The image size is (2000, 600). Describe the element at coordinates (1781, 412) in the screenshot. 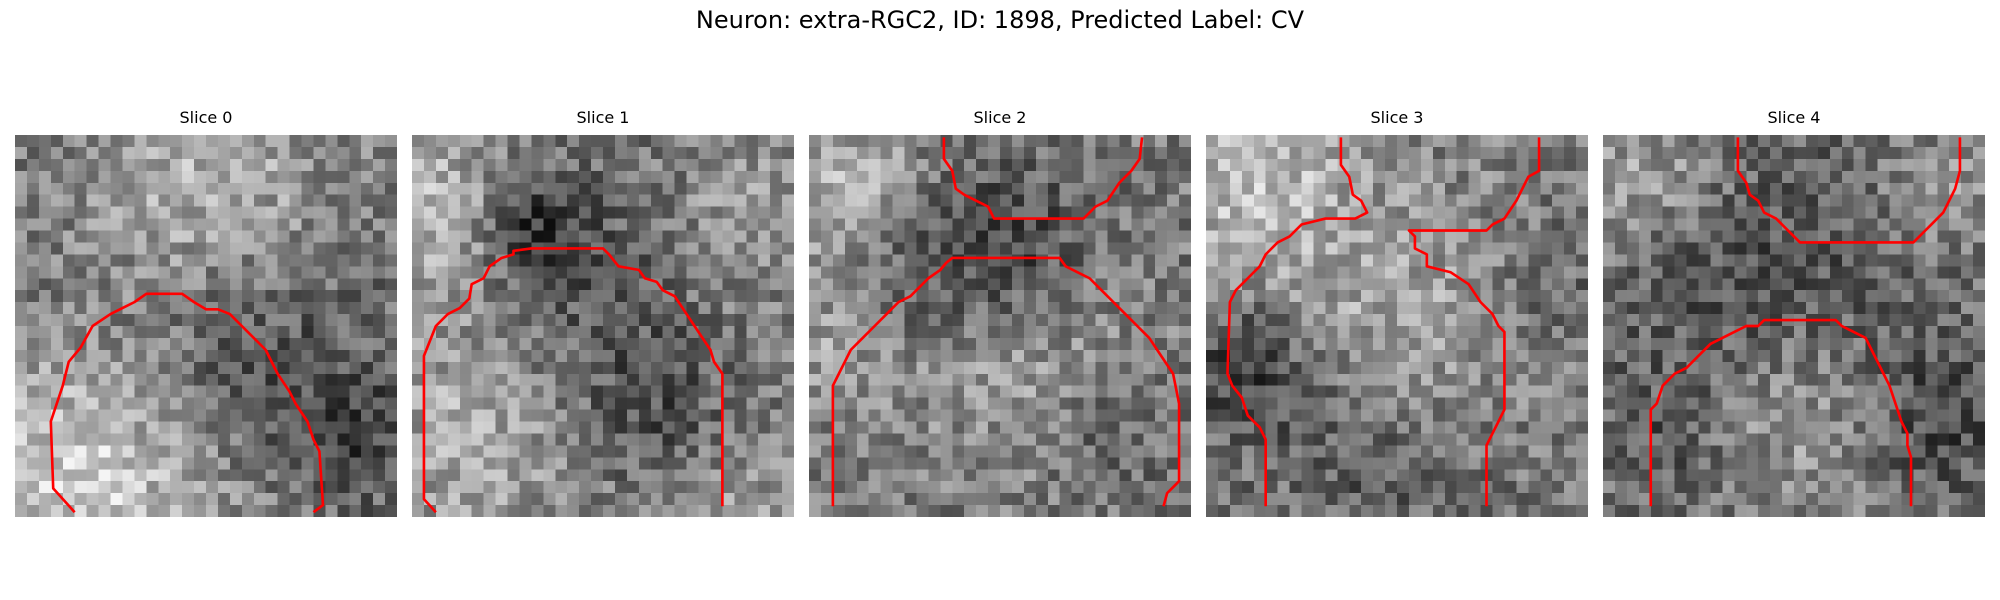

I see `segmentation-contour-4b` at that location.